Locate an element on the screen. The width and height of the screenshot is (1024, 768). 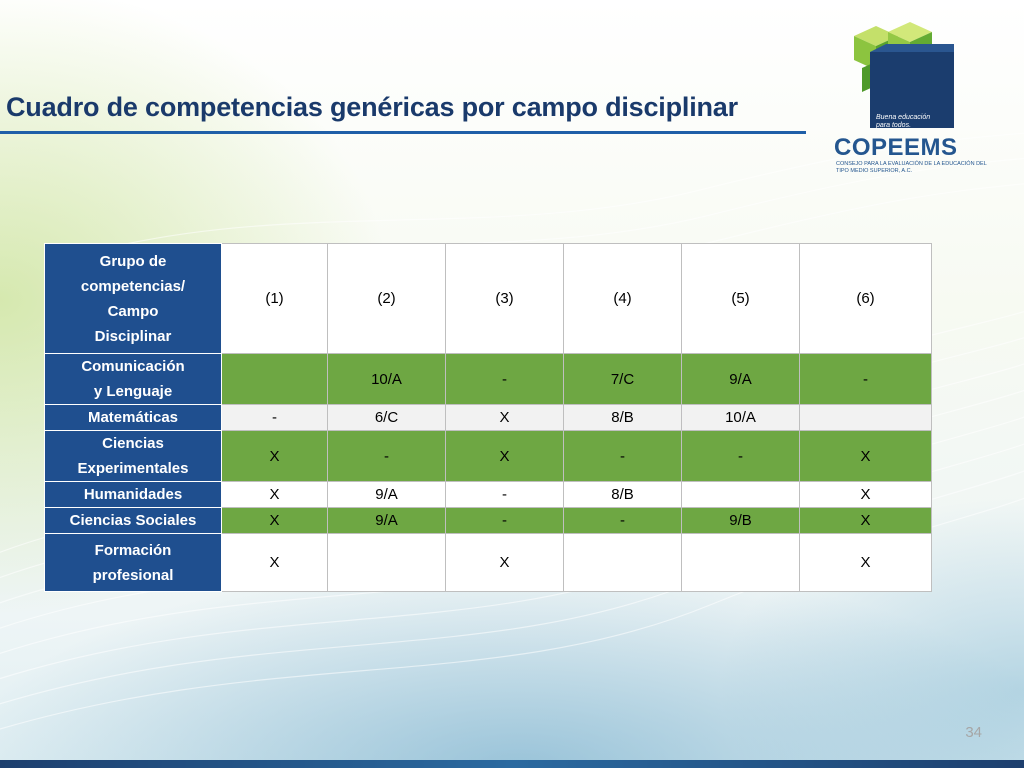
table-row: Comunicación y Lenguaje 10/A -7/C 9/A - is located at coordinates (488, 379).